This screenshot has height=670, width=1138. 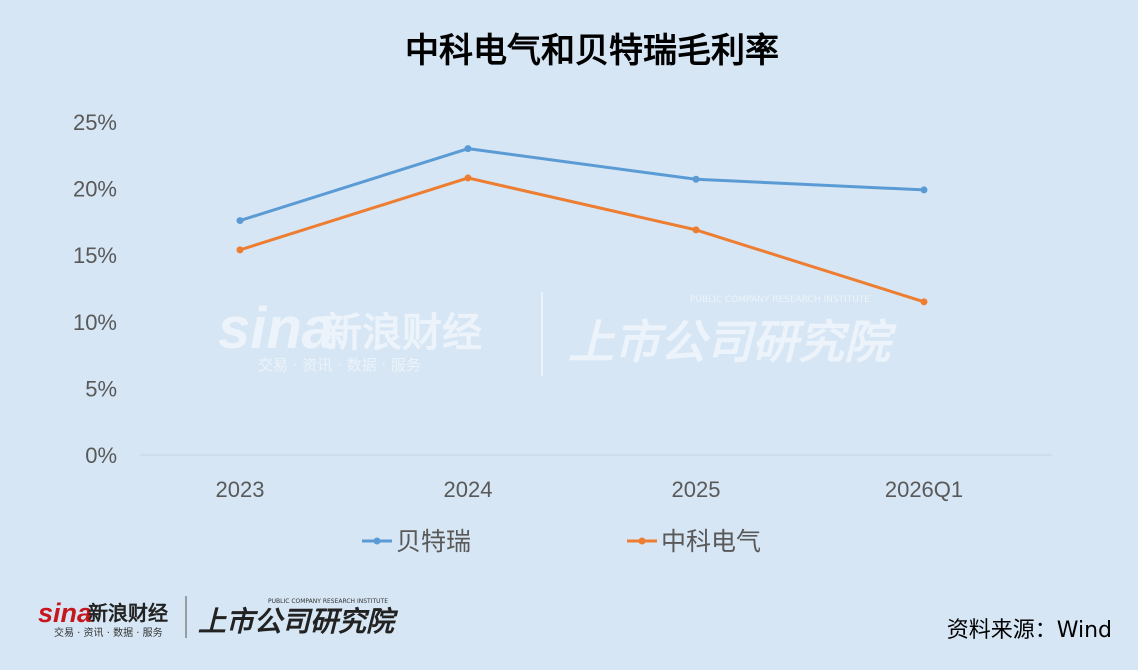 What do you see at coordinates (128, 613) in the screenshot?
I see `footer-sina-cn: 新浪财经` at bounding box center [128, 613].